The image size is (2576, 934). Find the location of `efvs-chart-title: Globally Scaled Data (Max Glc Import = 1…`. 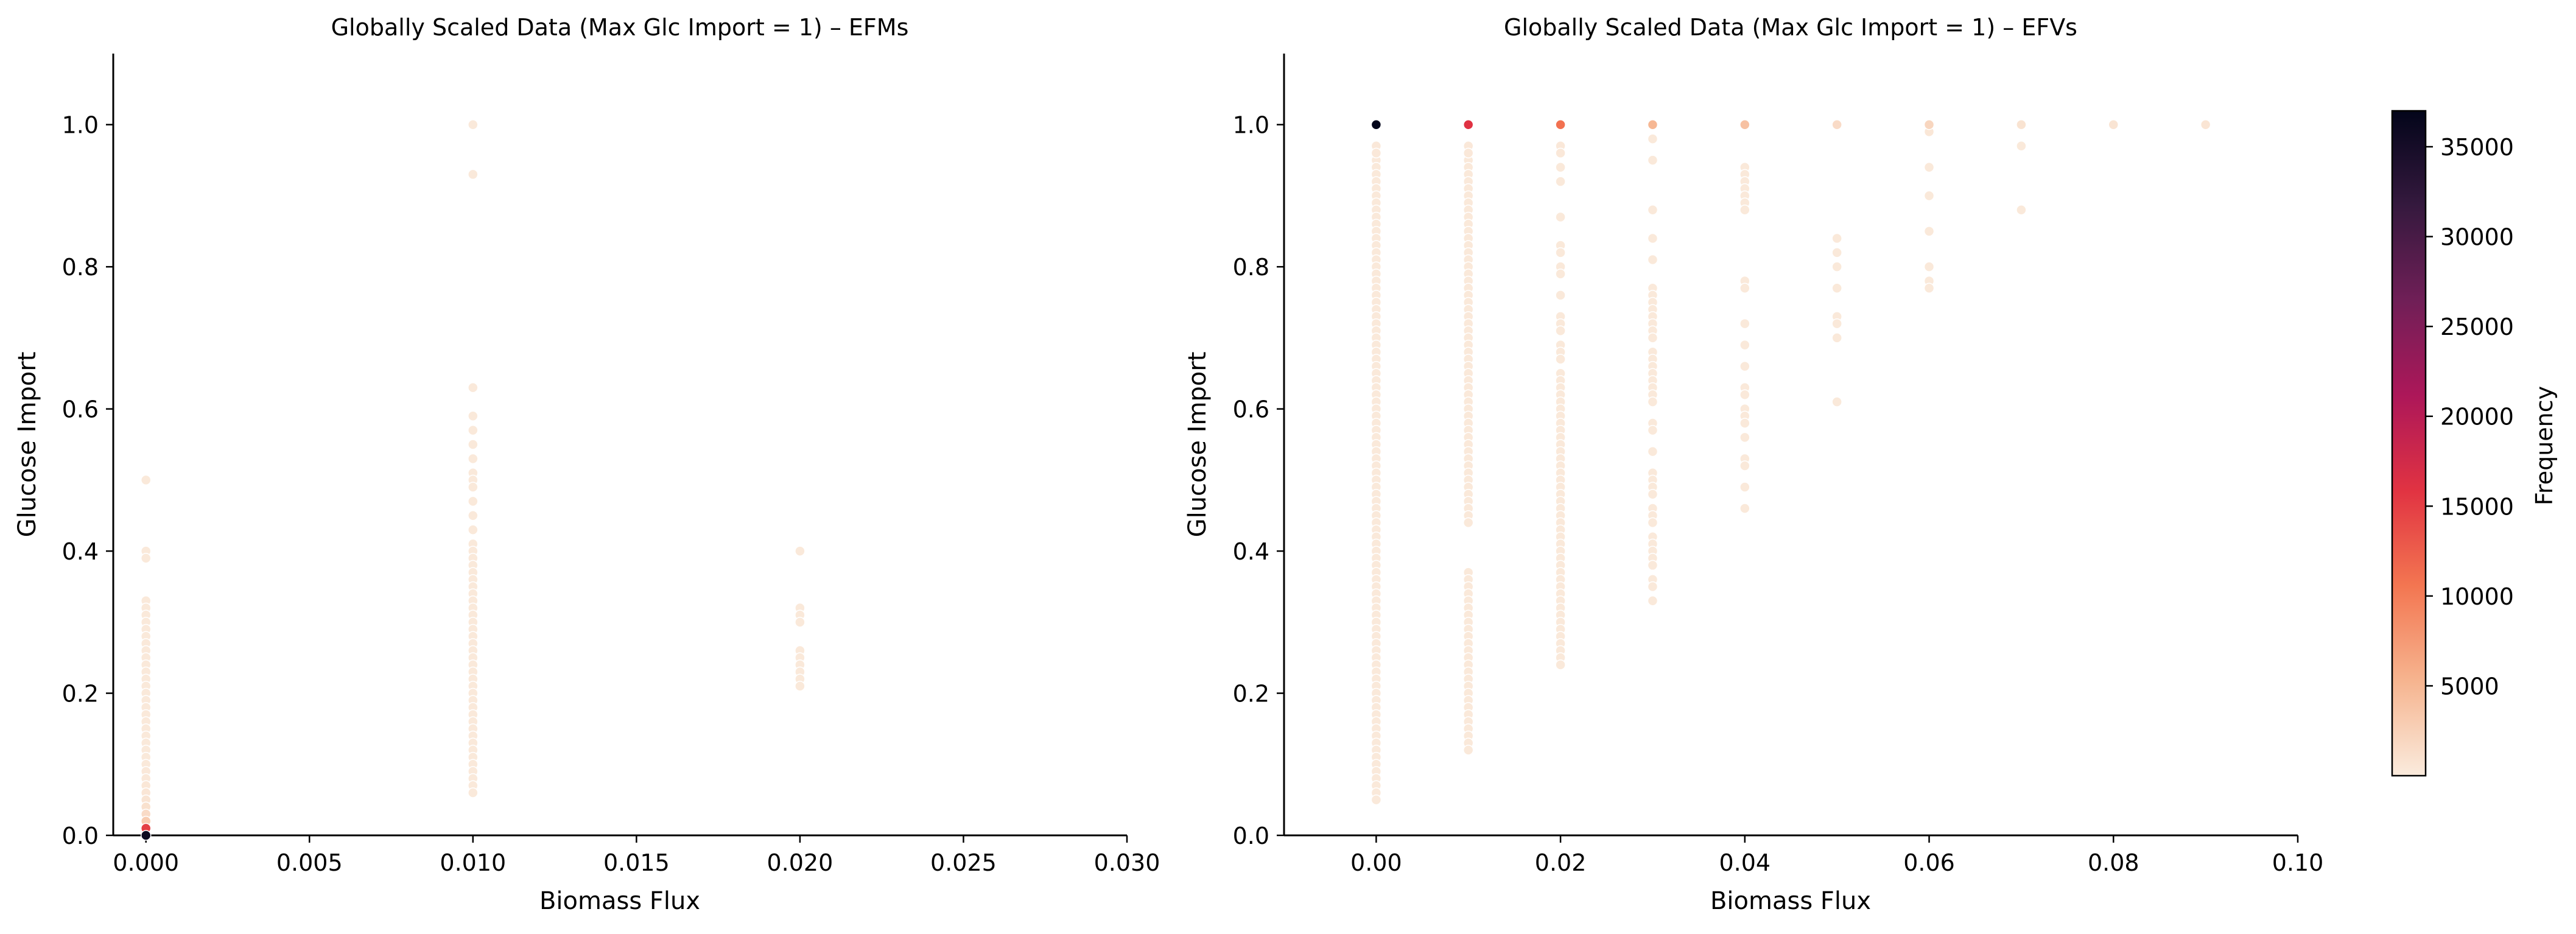

efvs-chart-title: Globally Scaled Data (Max Glc Import = 1… is located at coordinates (1790, 27).